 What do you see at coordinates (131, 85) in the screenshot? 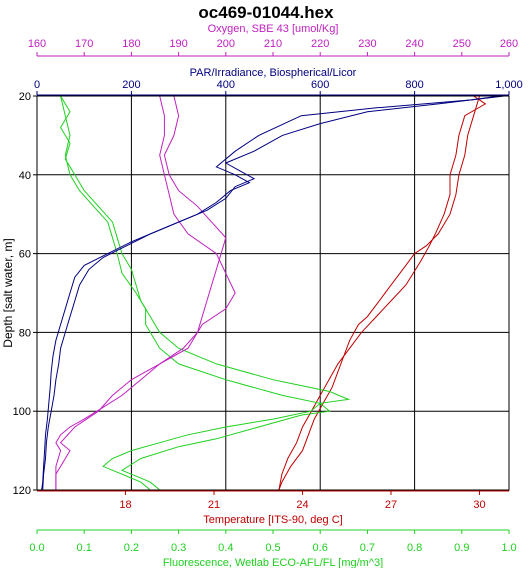
I see `par-tick-label: 200` at bounding box center [131, 85].